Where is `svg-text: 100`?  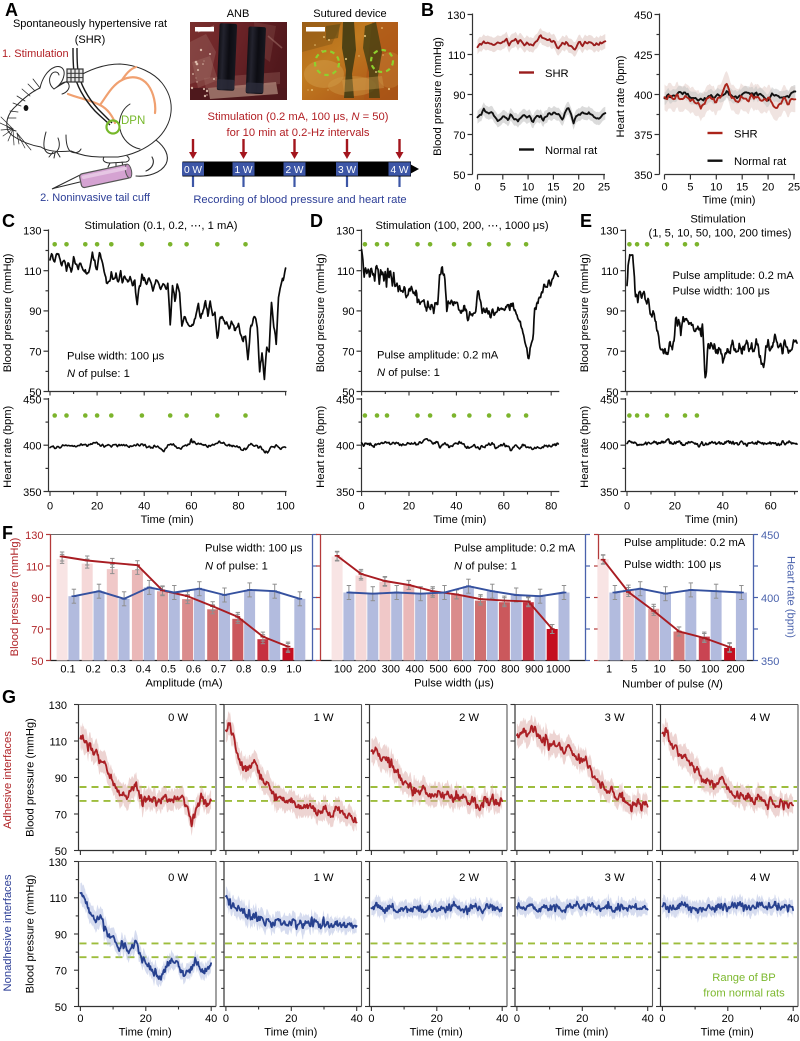
svg-text: 100 is located at coordinates (343, 670).